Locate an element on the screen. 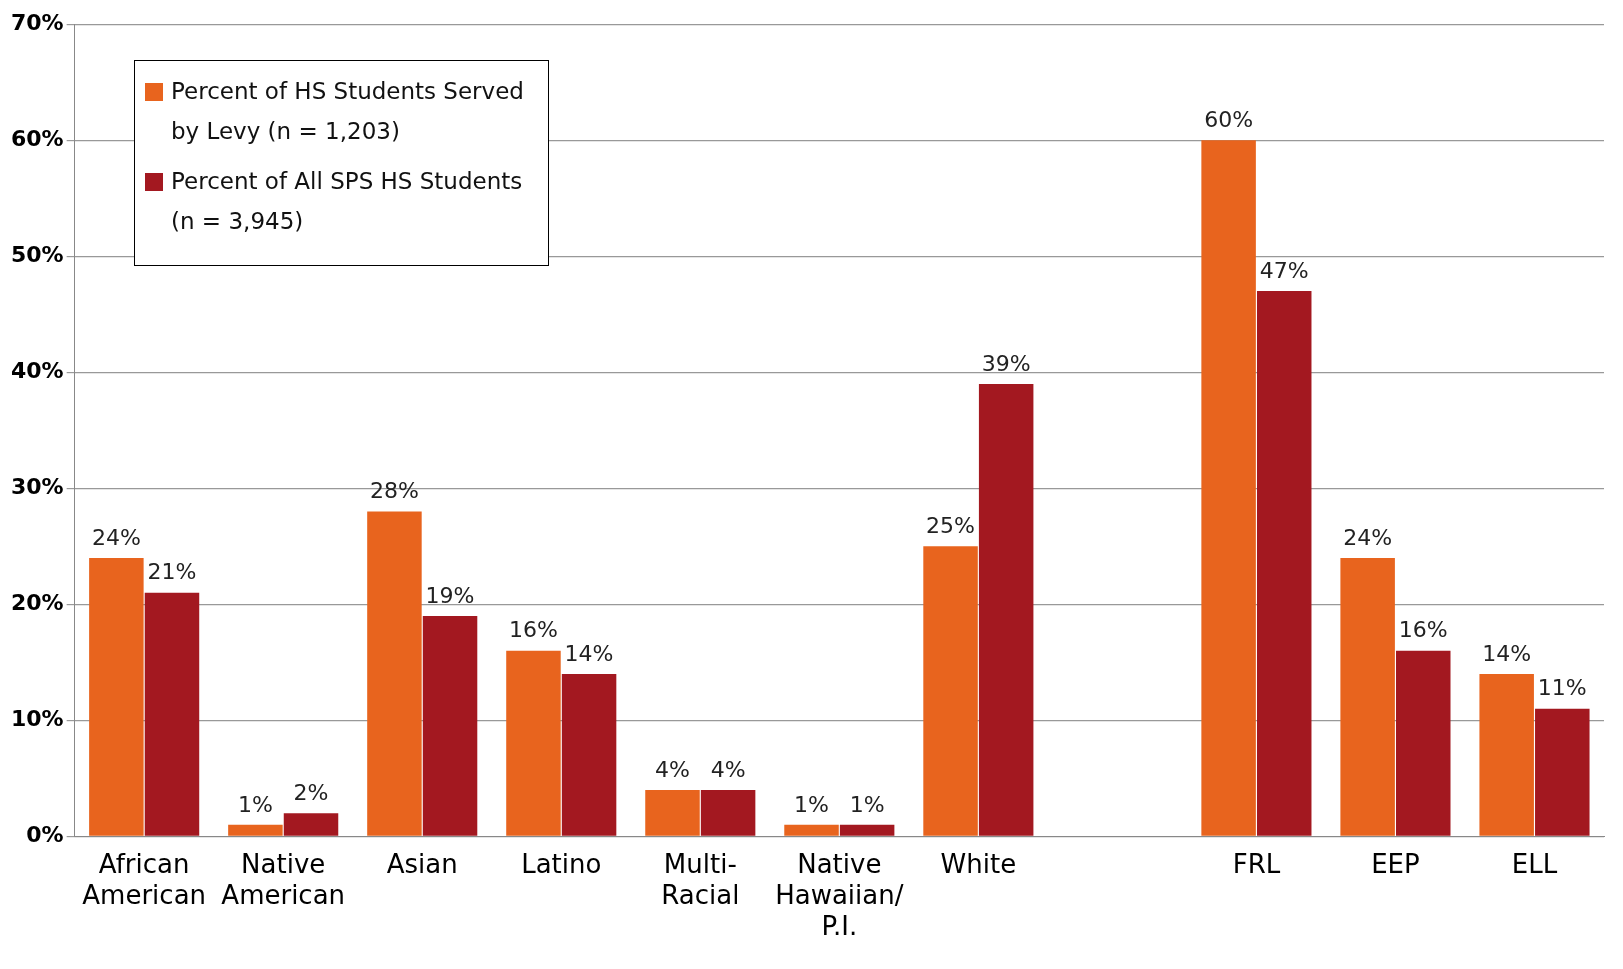 This screenshot has height=969, width=1623. y-tick-label: 40% is located at coordinates (37, 370).